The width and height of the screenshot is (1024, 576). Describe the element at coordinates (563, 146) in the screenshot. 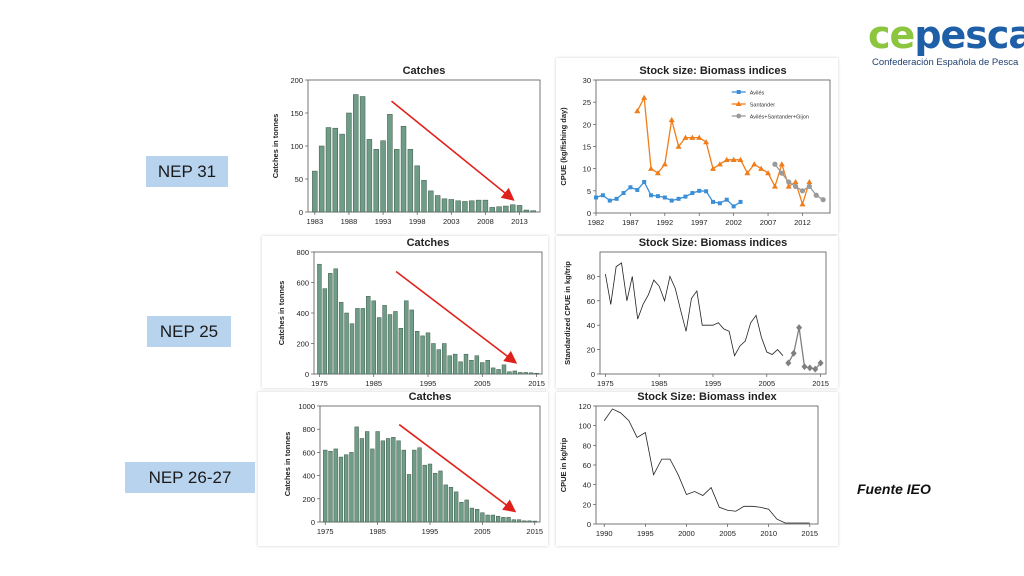

I see `y-axis-label: CPUE (kg/fishing day)` at that location.